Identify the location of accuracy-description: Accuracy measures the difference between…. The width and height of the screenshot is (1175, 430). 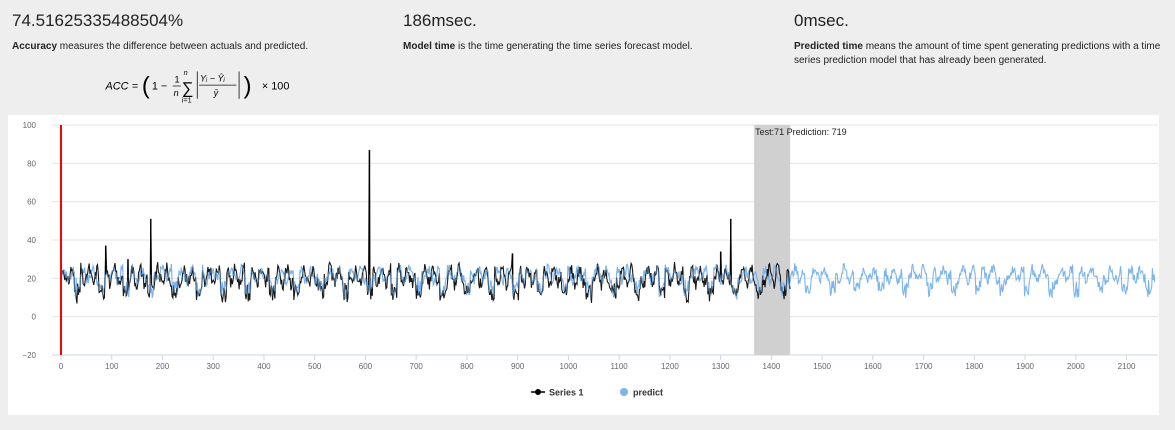
(192, 47).